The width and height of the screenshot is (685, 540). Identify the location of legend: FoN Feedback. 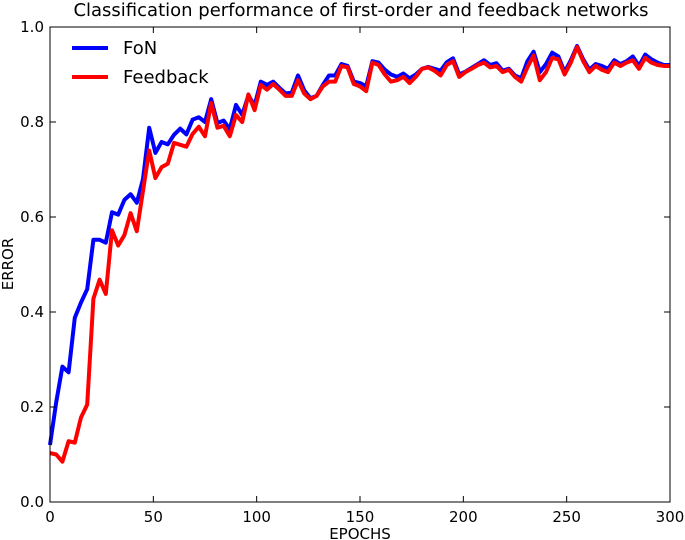
(140, 63).